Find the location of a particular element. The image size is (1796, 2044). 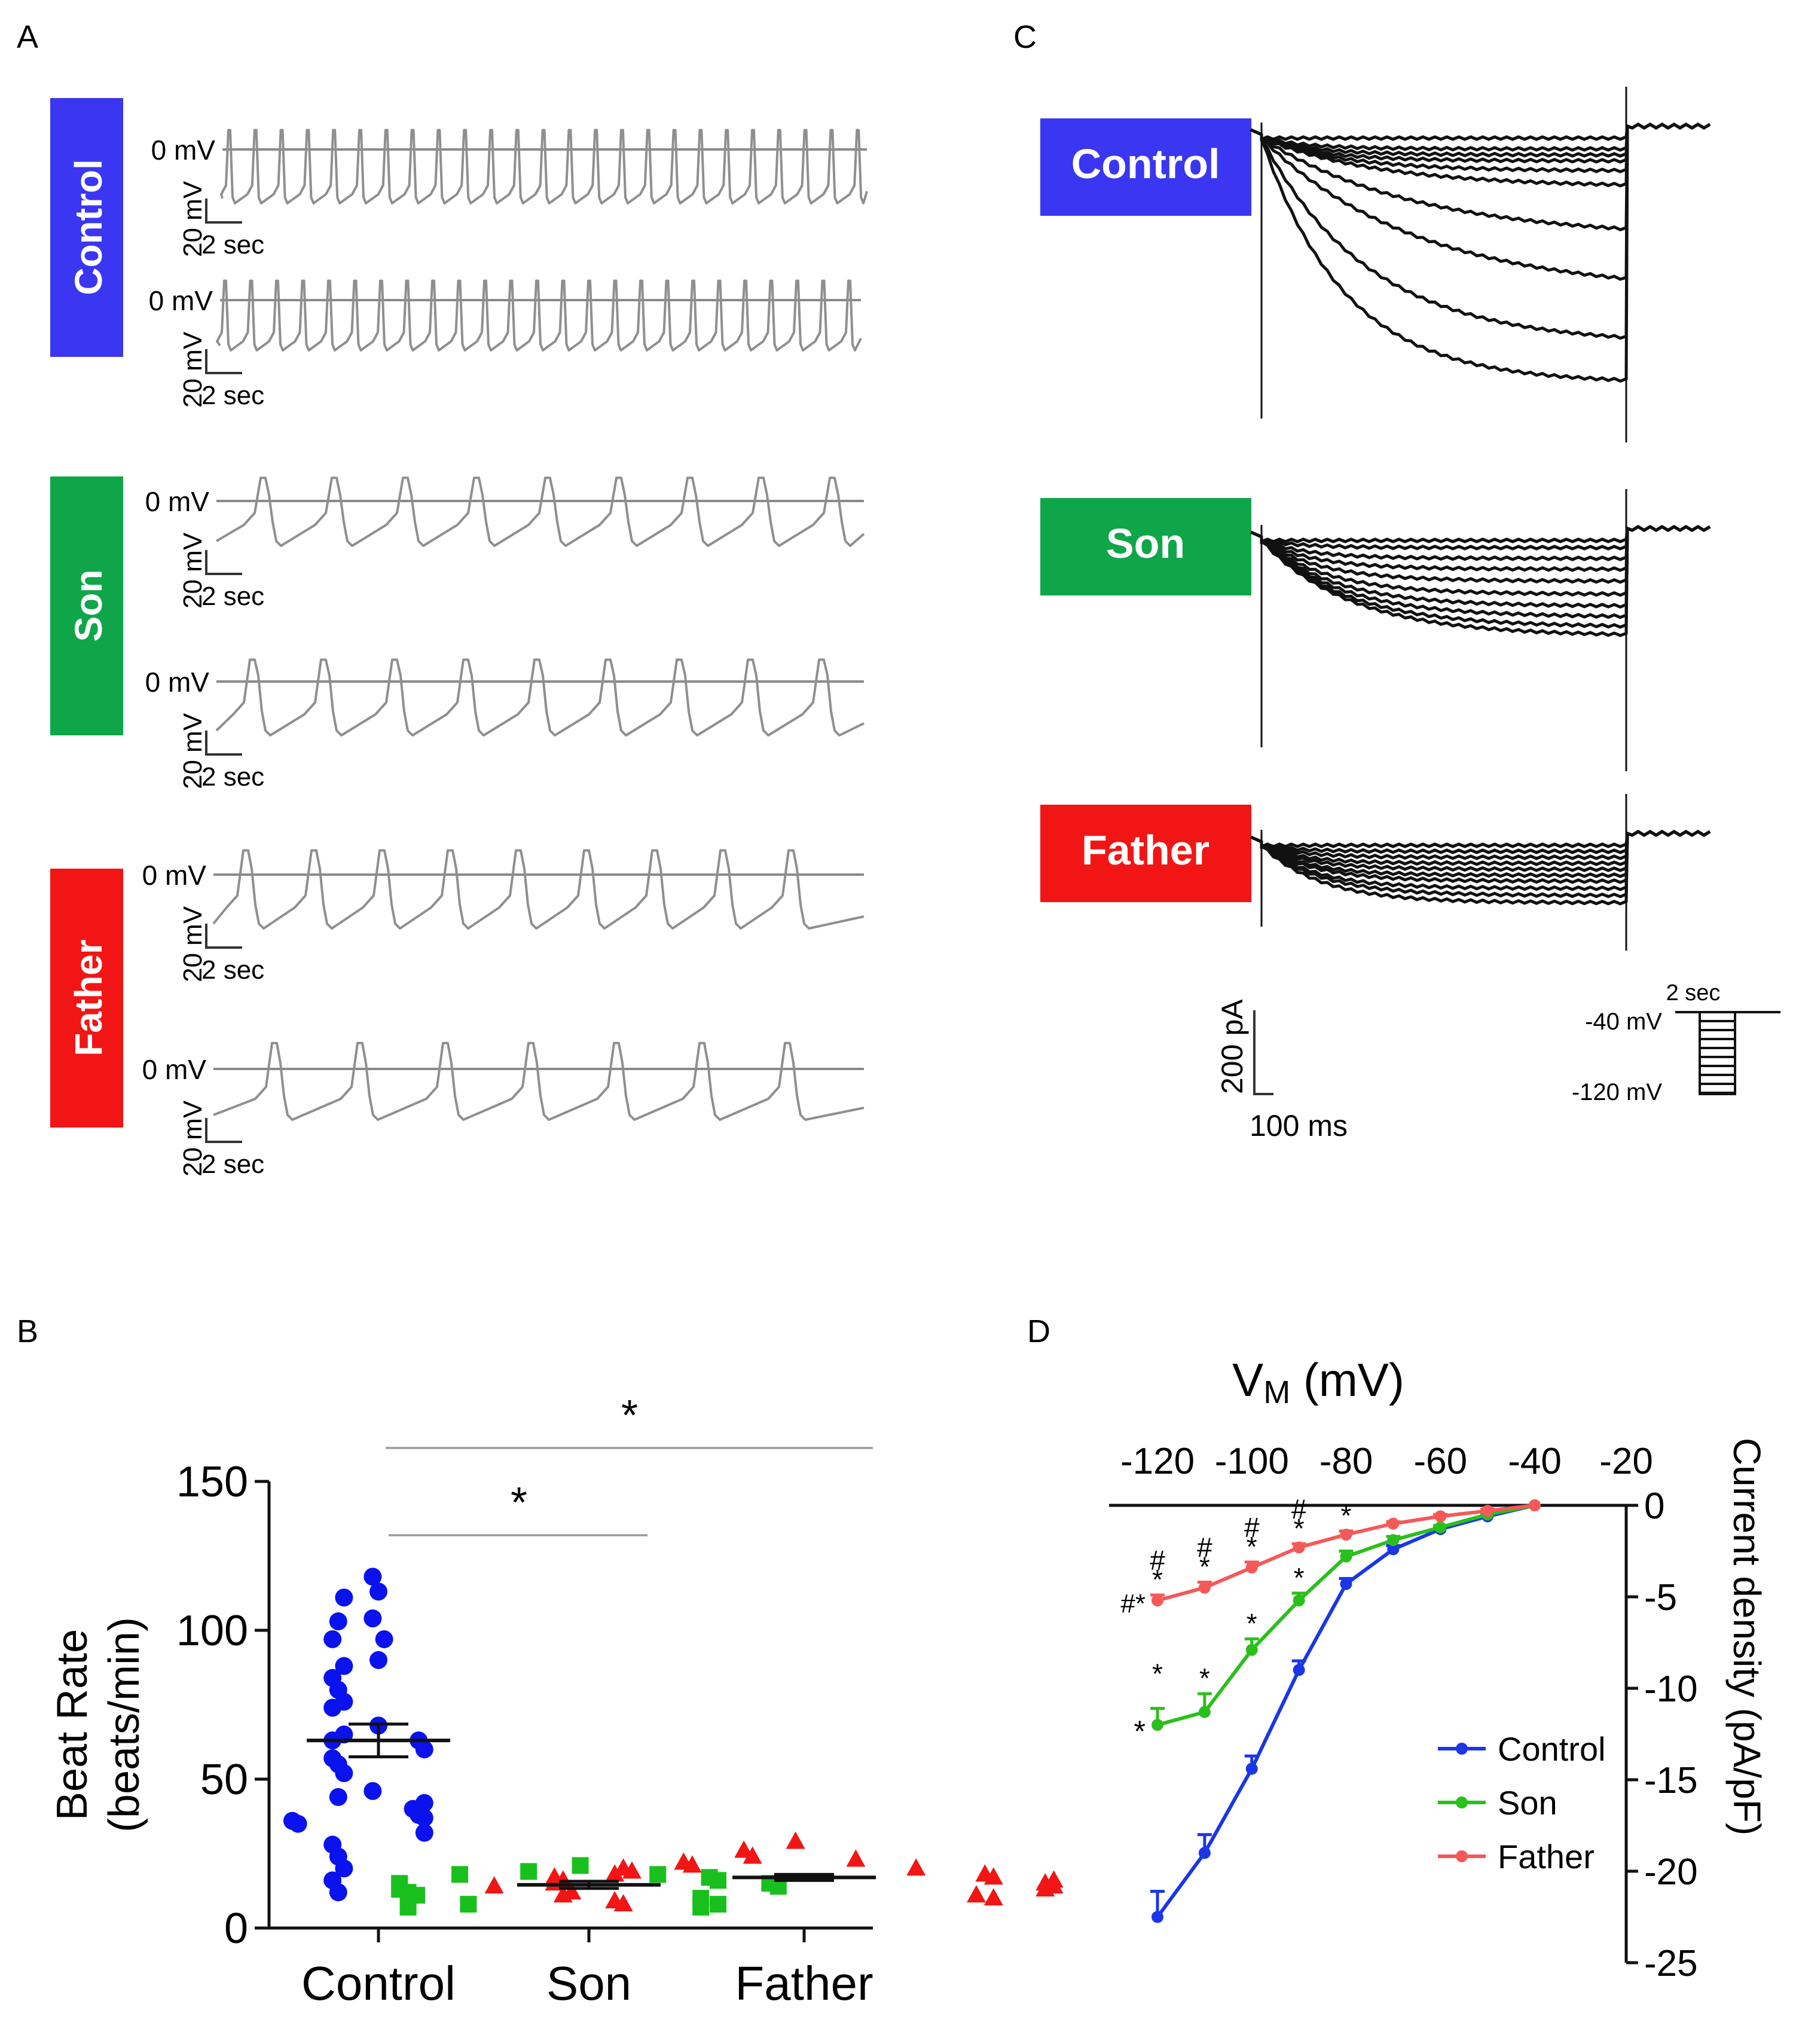

d-xlabel-unit: (mV) is located at coordinates (1347, 1379).